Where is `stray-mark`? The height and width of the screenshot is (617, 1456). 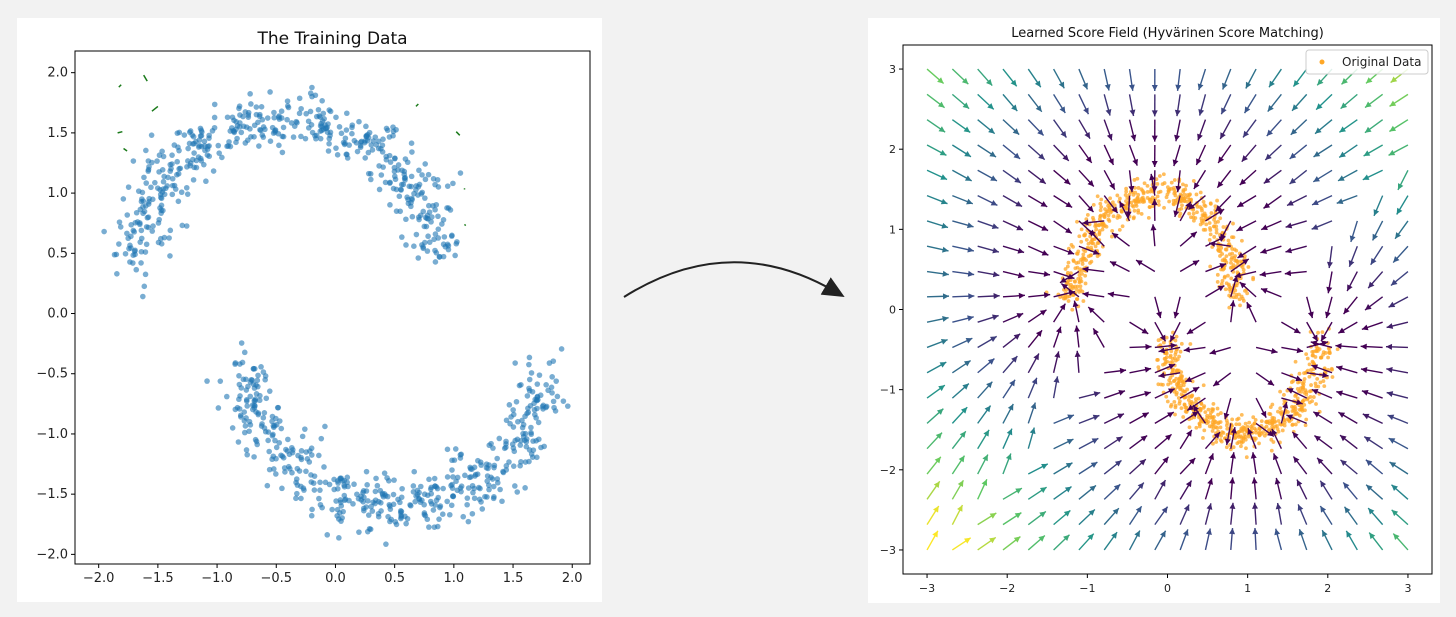 stray-mark is located at coordinates (155, 108).